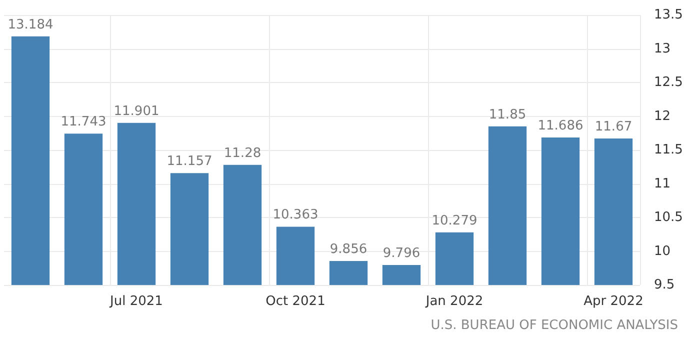 Image resolution: width=688 pixels, height=340 pixels. What do you see at coordinates (662, 116) in the screenshot?
I see `y-tick-label: 12` at bounding box center [662, 116].